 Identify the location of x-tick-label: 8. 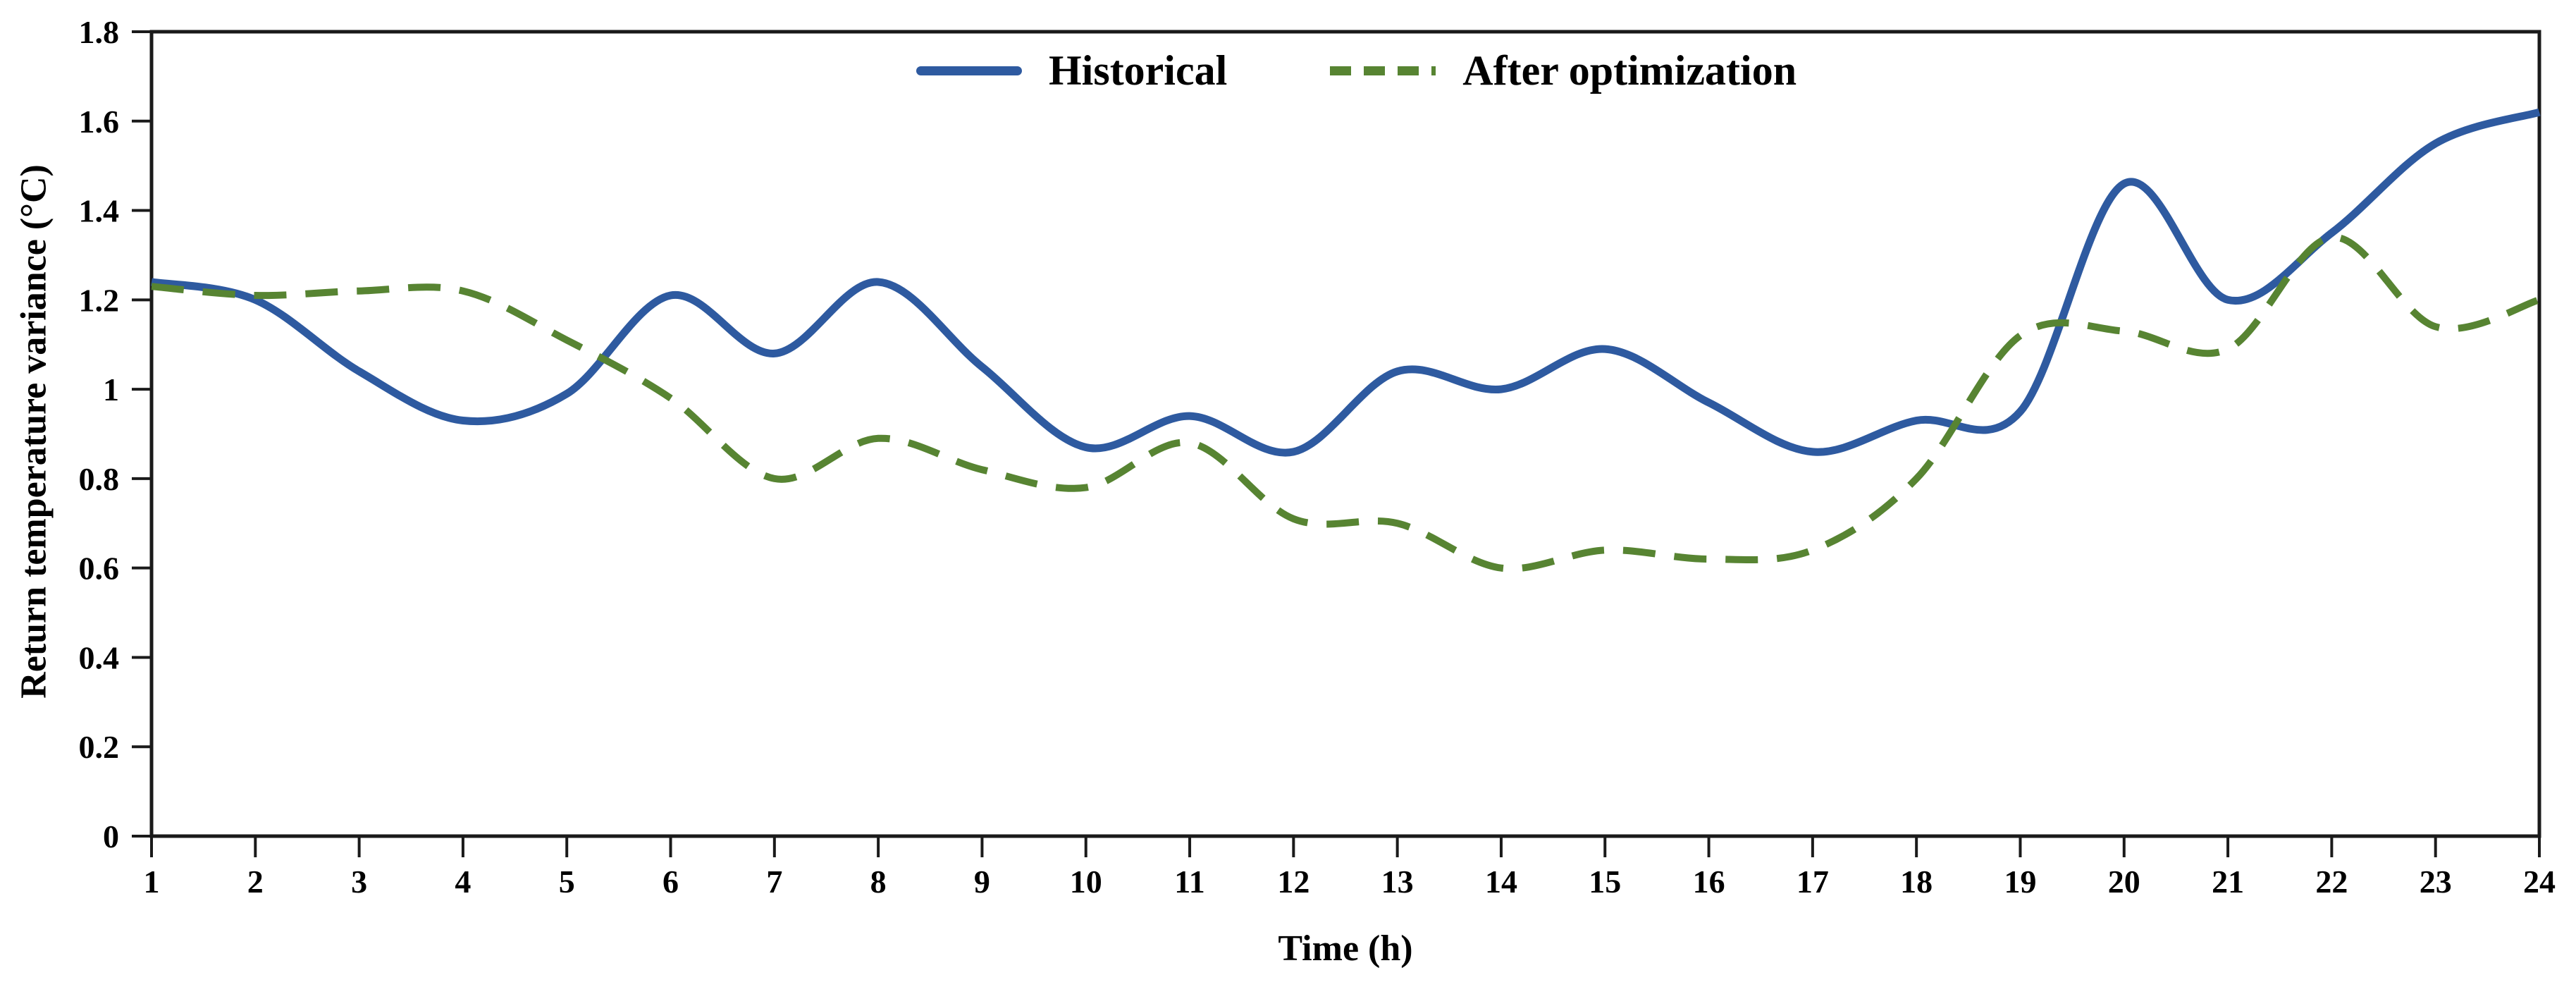
(878, 882).